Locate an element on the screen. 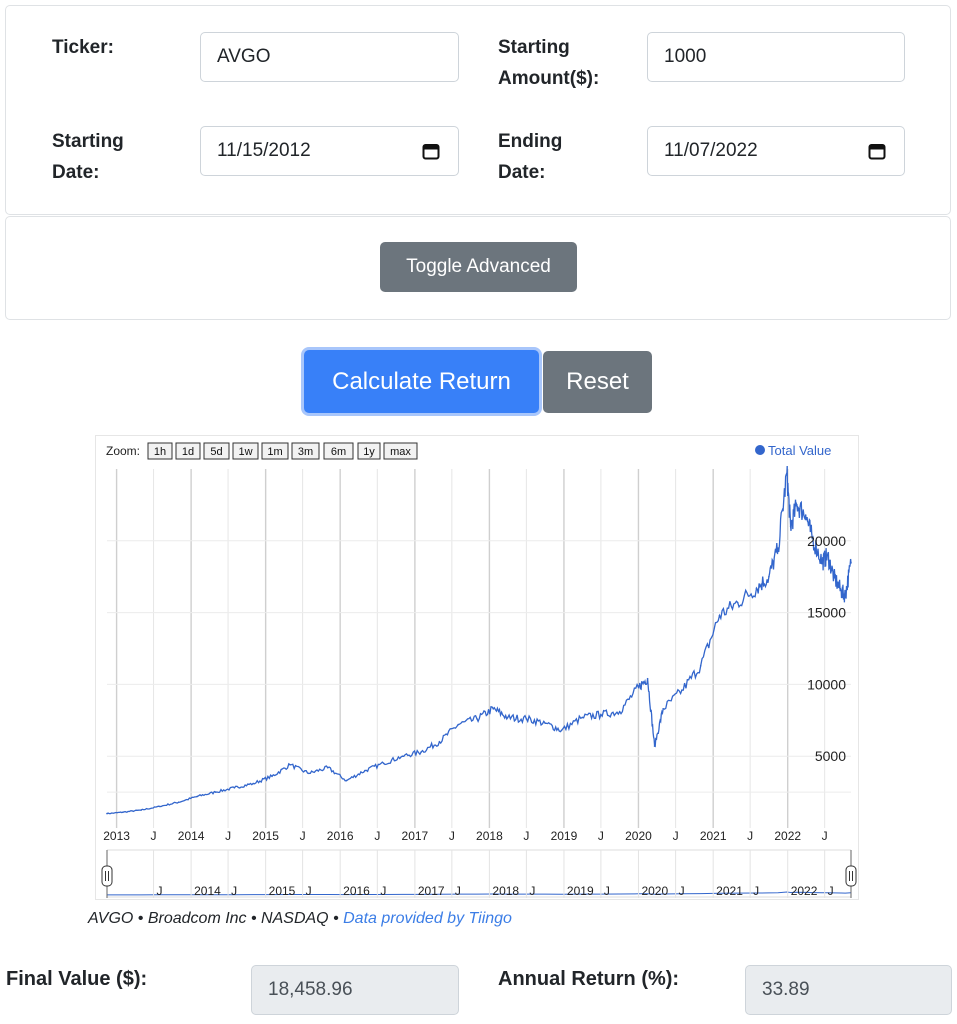  legend-marker is located at coordinates (760, 450).